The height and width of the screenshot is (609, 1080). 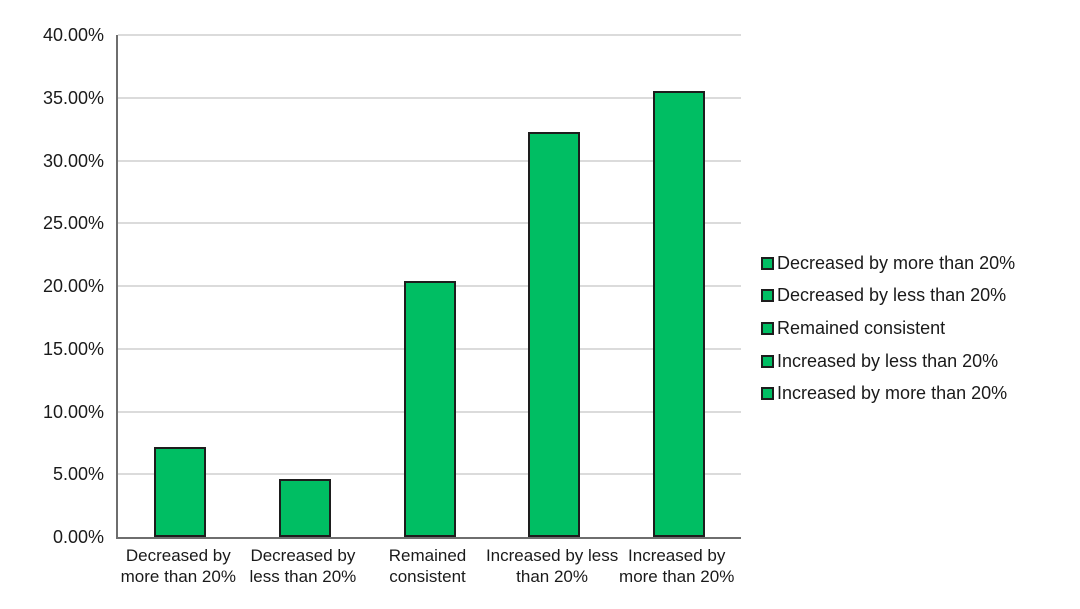 I want to click on legend-label: Remained consistent, so click(x=861, y=327).